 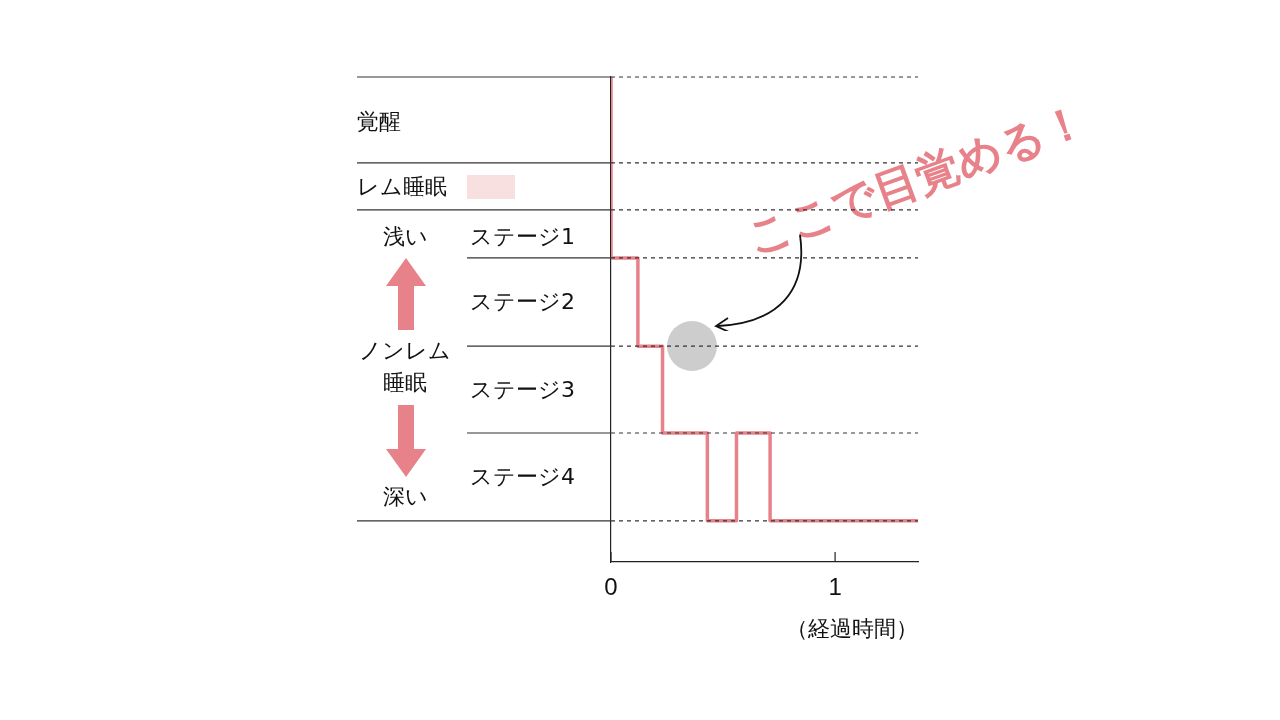 I want to click on text: 覚醒, so click(x=379, y=122).